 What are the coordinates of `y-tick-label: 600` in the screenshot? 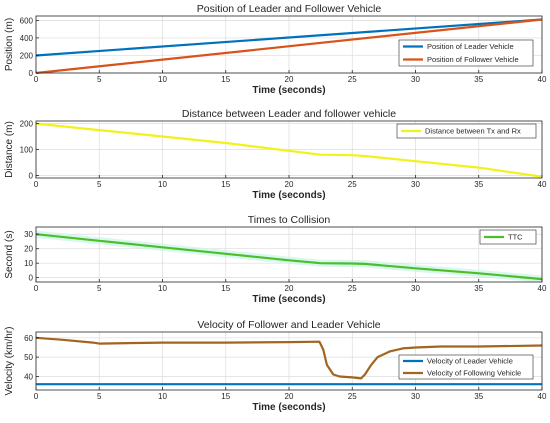 It's located at (27, 20).